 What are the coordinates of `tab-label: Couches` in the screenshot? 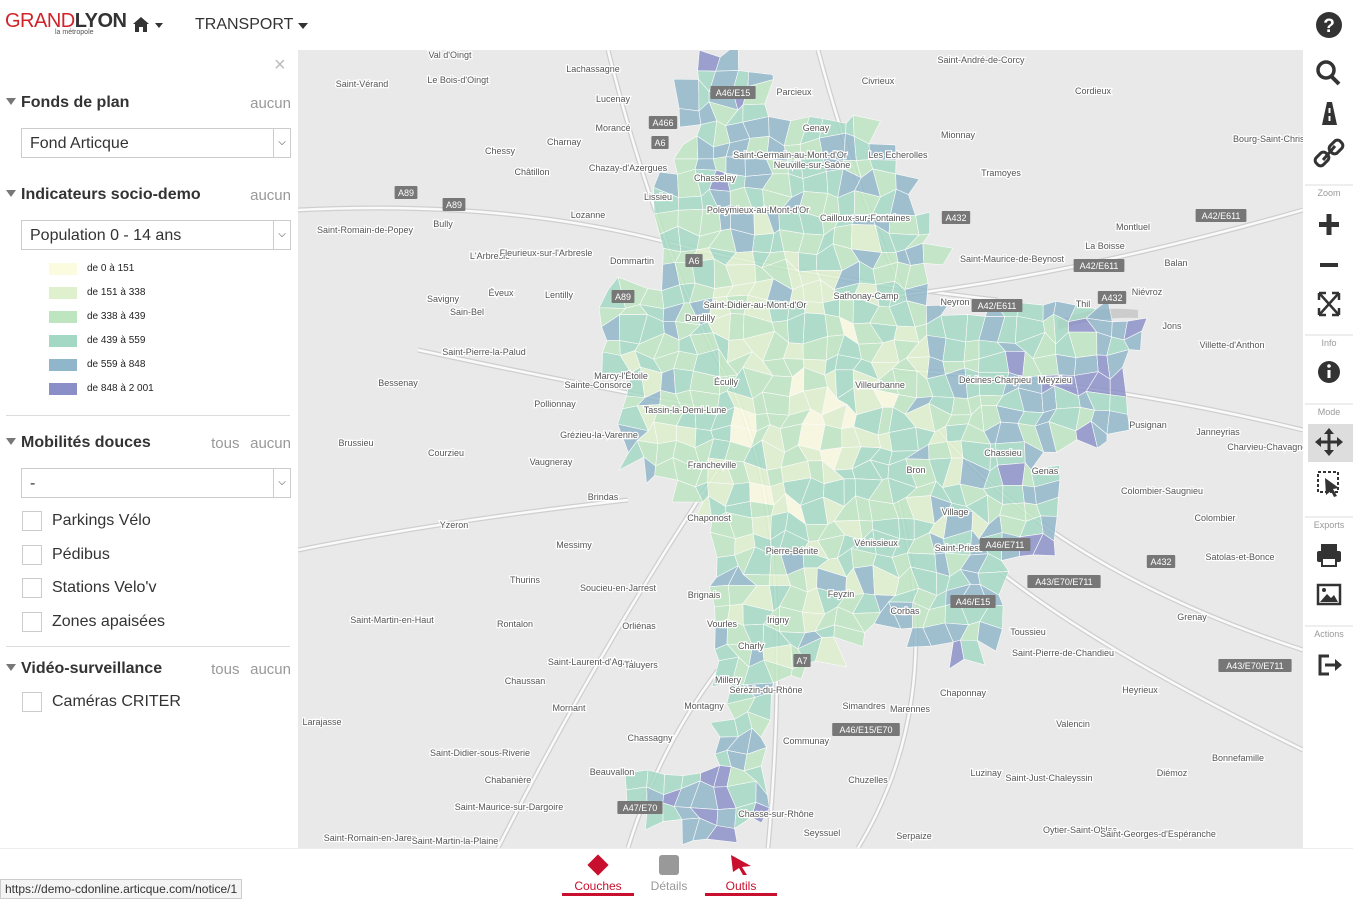 It's located at (598, 886).